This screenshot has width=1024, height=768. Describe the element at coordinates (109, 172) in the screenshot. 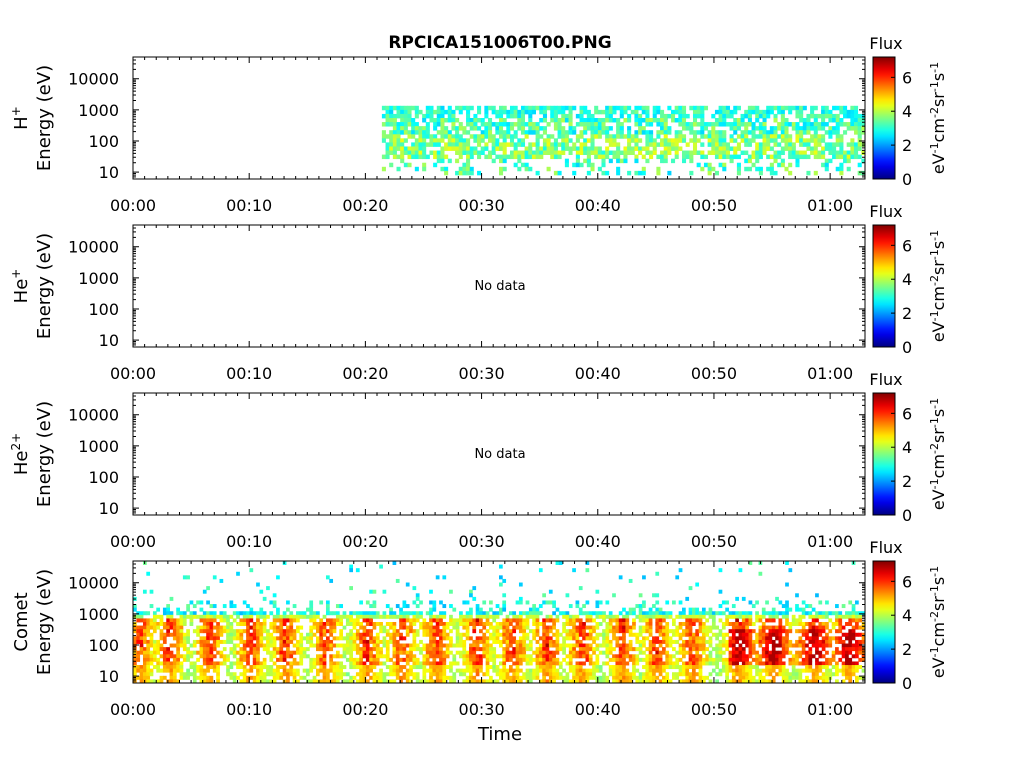

I see `y-tick-label: 10` at that location.